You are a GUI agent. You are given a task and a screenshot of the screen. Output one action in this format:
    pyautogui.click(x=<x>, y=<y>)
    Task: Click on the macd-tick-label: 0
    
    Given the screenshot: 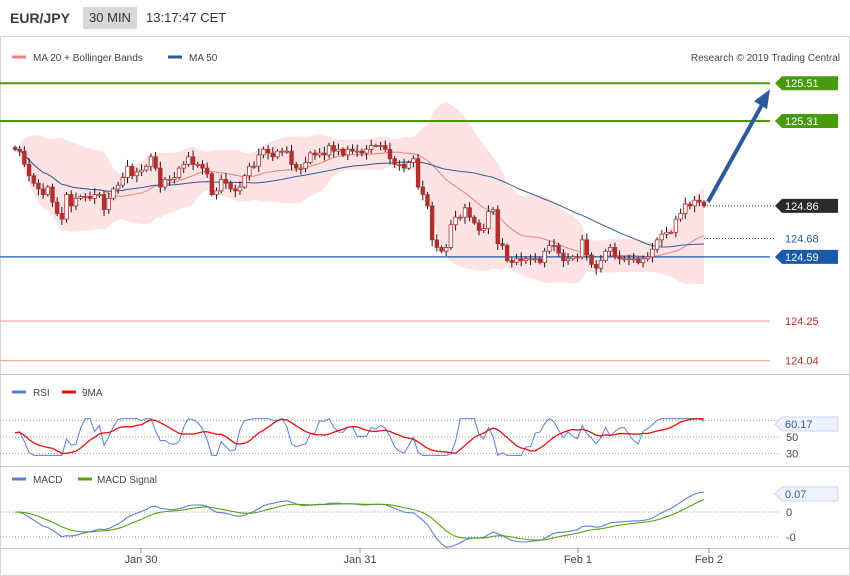 What is the action you would take?
    pyautogui.click(x=789, y=513)
    